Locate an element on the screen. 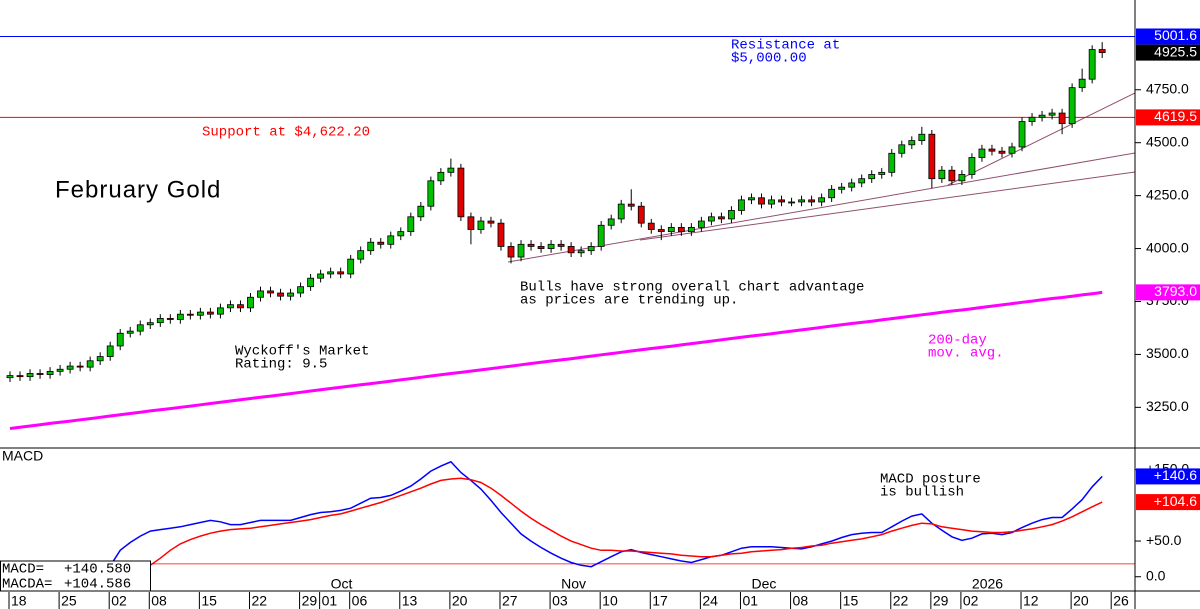  ma-tag-bg is located at coordinates (1168, 292).